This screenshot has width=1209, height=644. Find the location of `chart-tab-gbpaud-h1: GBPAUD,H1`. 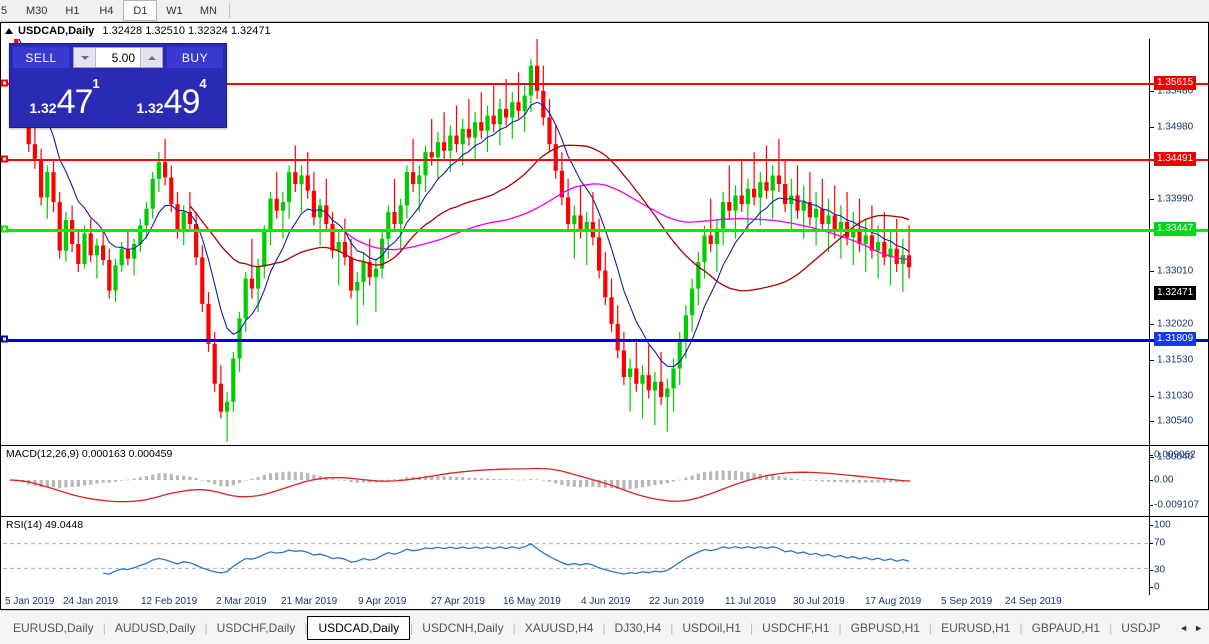

chart-tab-gbpaud-h1: GBPAUD,H1 is located at coordinates (1066, 627).